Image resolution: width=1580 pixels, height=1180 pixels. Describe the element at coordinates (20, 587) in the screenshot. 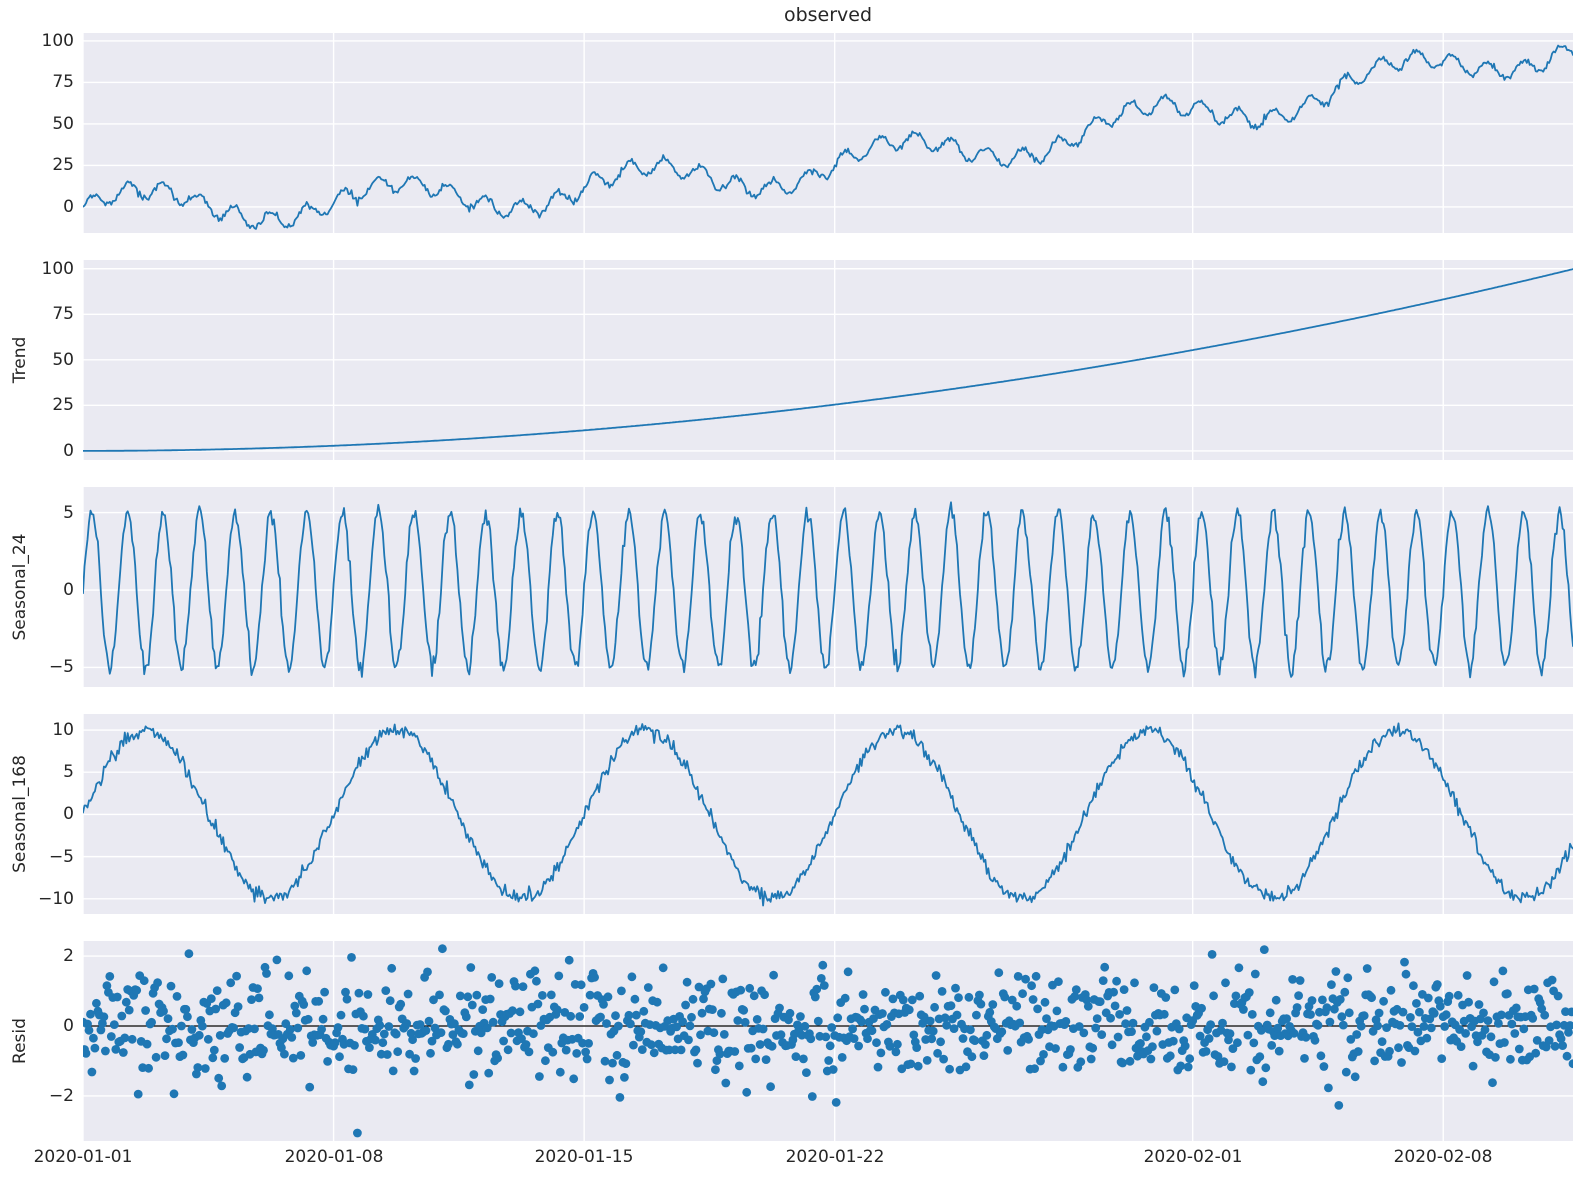

I see `y-axis-label-seasonal_24: Seasonal_24` at that location.